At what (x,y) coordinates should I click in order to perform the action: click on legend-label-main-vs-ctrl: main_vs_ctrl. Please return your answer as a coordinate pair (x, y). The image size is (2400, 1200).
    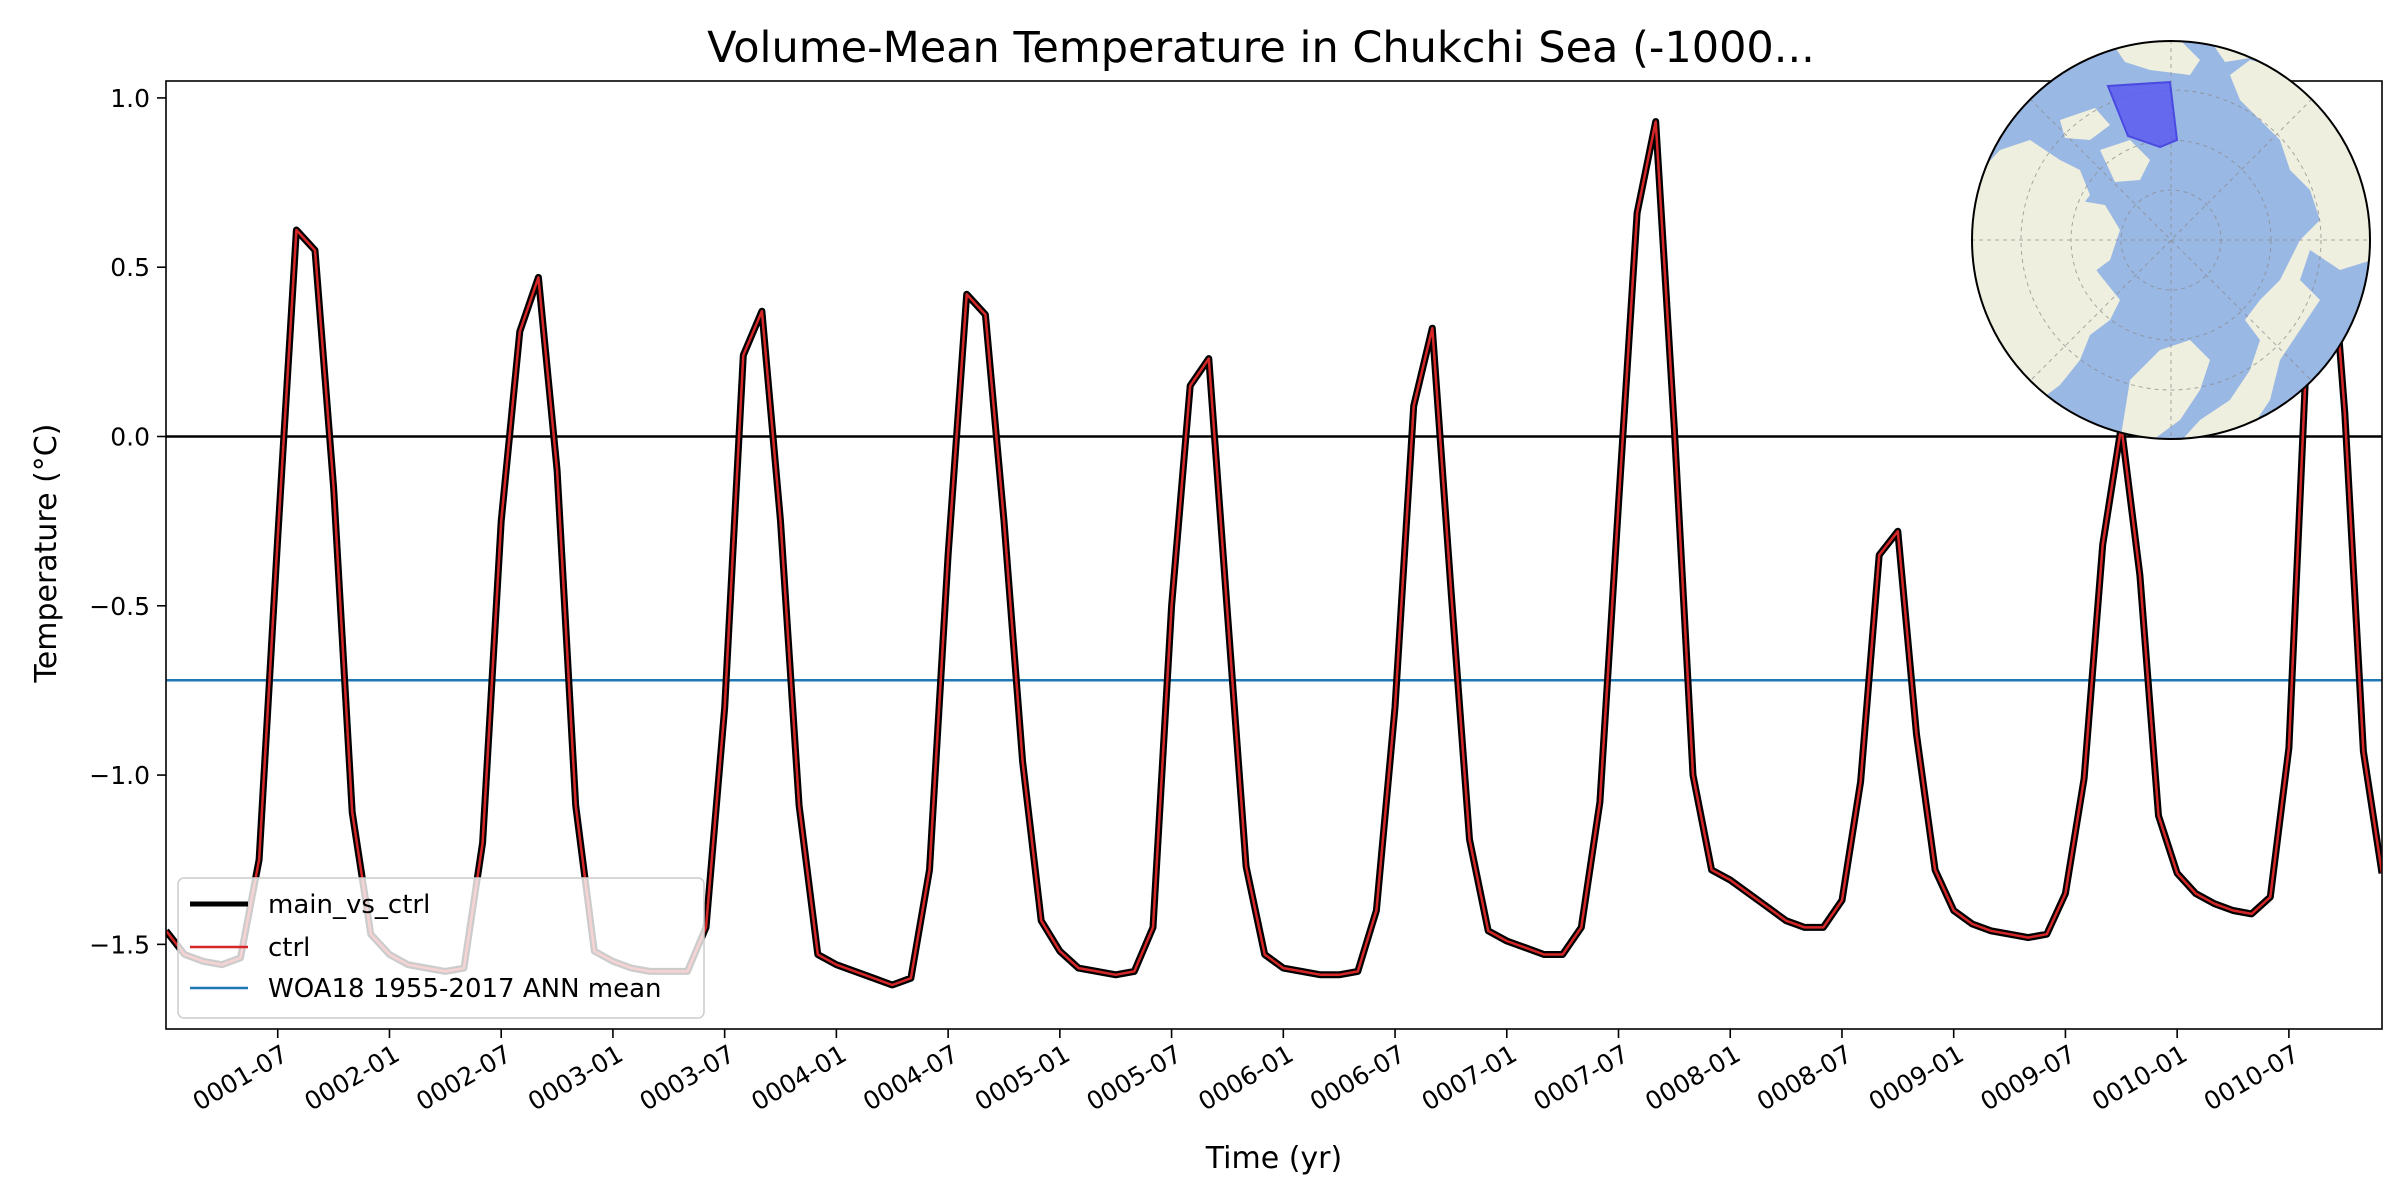
    Looking at the image, I should click on (349, 905).